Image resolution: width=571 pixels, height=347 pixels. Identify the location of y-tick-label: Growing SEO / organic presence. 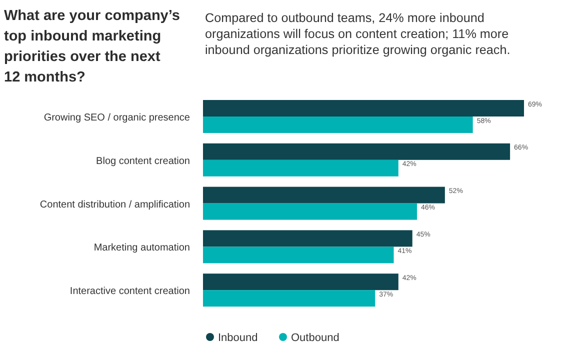
(117, 118).